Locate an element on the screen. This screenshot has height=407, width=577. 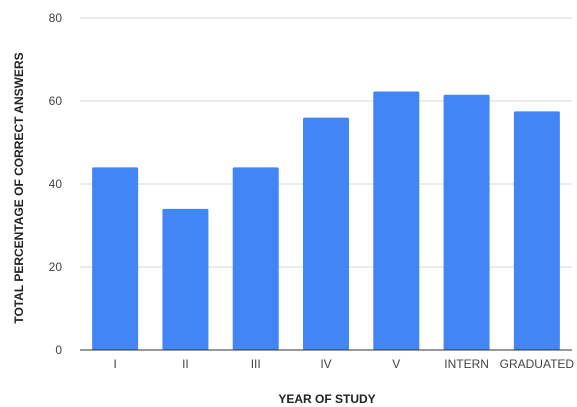
x-axis-title: YEAR OF STUDY is located at coordinates (326, 399).